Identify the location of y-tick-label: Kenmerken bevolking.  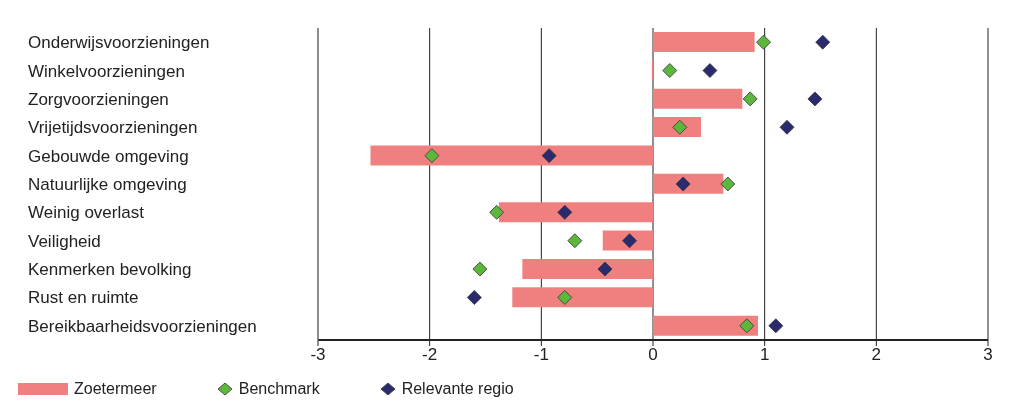
(110, 270).